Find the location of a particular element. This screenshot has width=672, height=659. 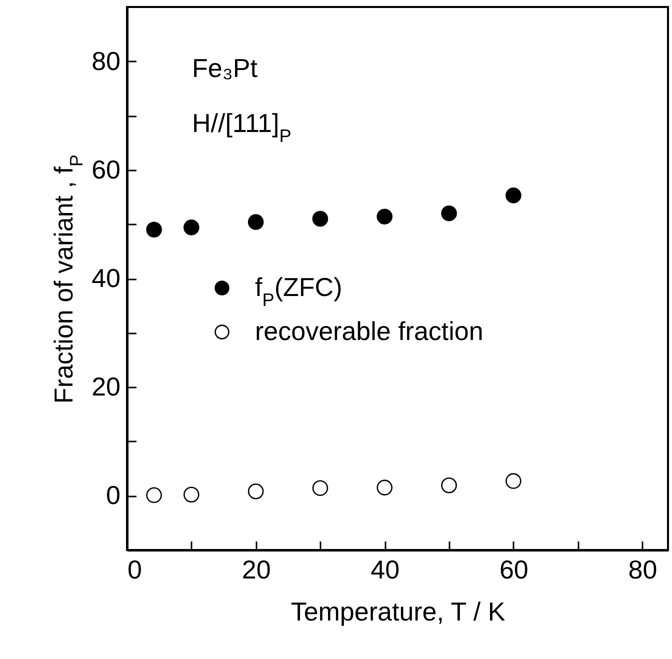

y-tick-label: 20 is located at coordinates (106, 387).